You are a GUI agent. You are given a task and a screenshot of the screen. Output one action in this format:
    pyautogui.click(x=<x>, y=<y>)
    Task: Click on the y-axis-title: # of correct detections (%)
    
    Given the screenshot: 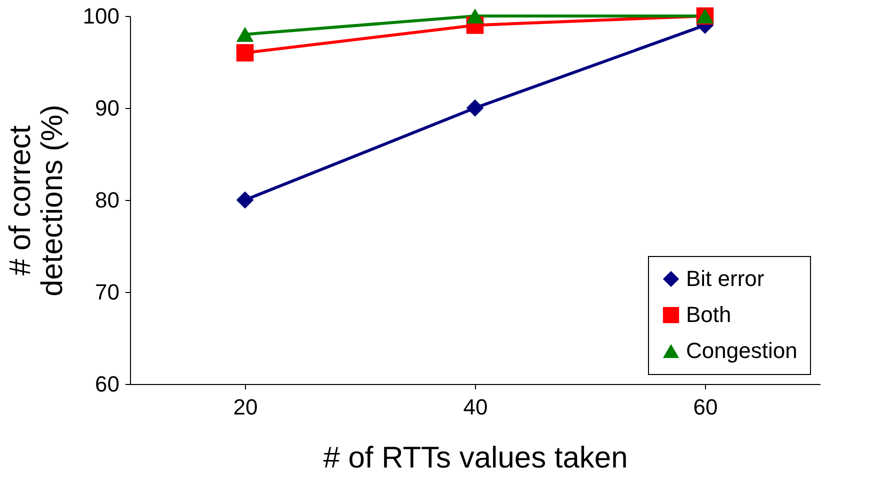 What is the action you would take?
    pyautogui.click(x=36, y=200)
    